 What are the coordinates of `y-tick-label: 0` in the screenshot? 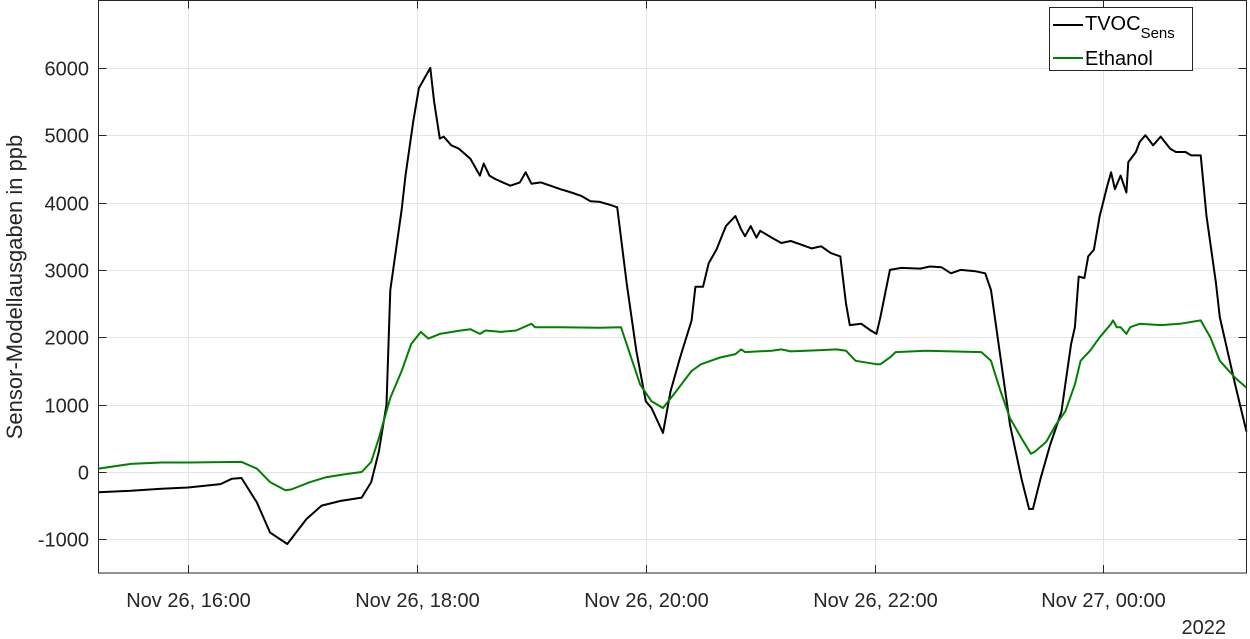 It's located at (83, 474).